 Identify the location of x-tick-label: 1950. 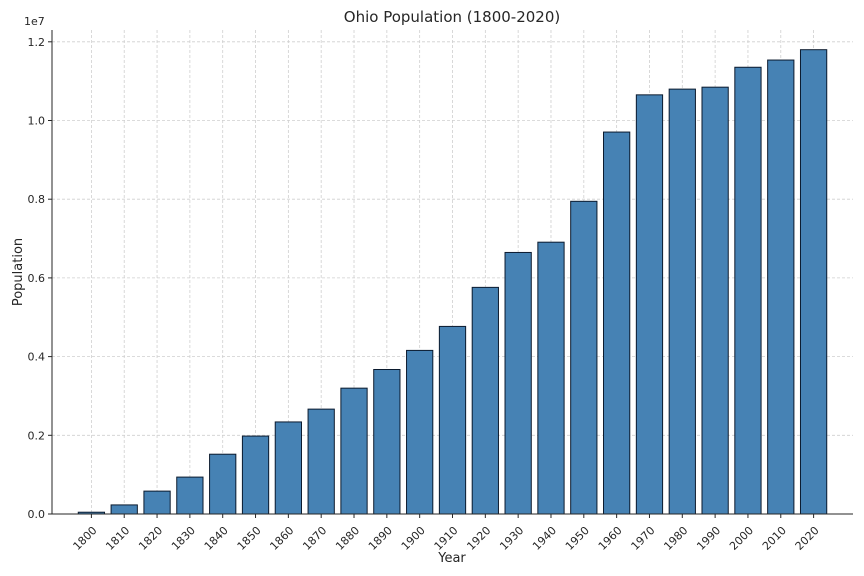
(577, 538).